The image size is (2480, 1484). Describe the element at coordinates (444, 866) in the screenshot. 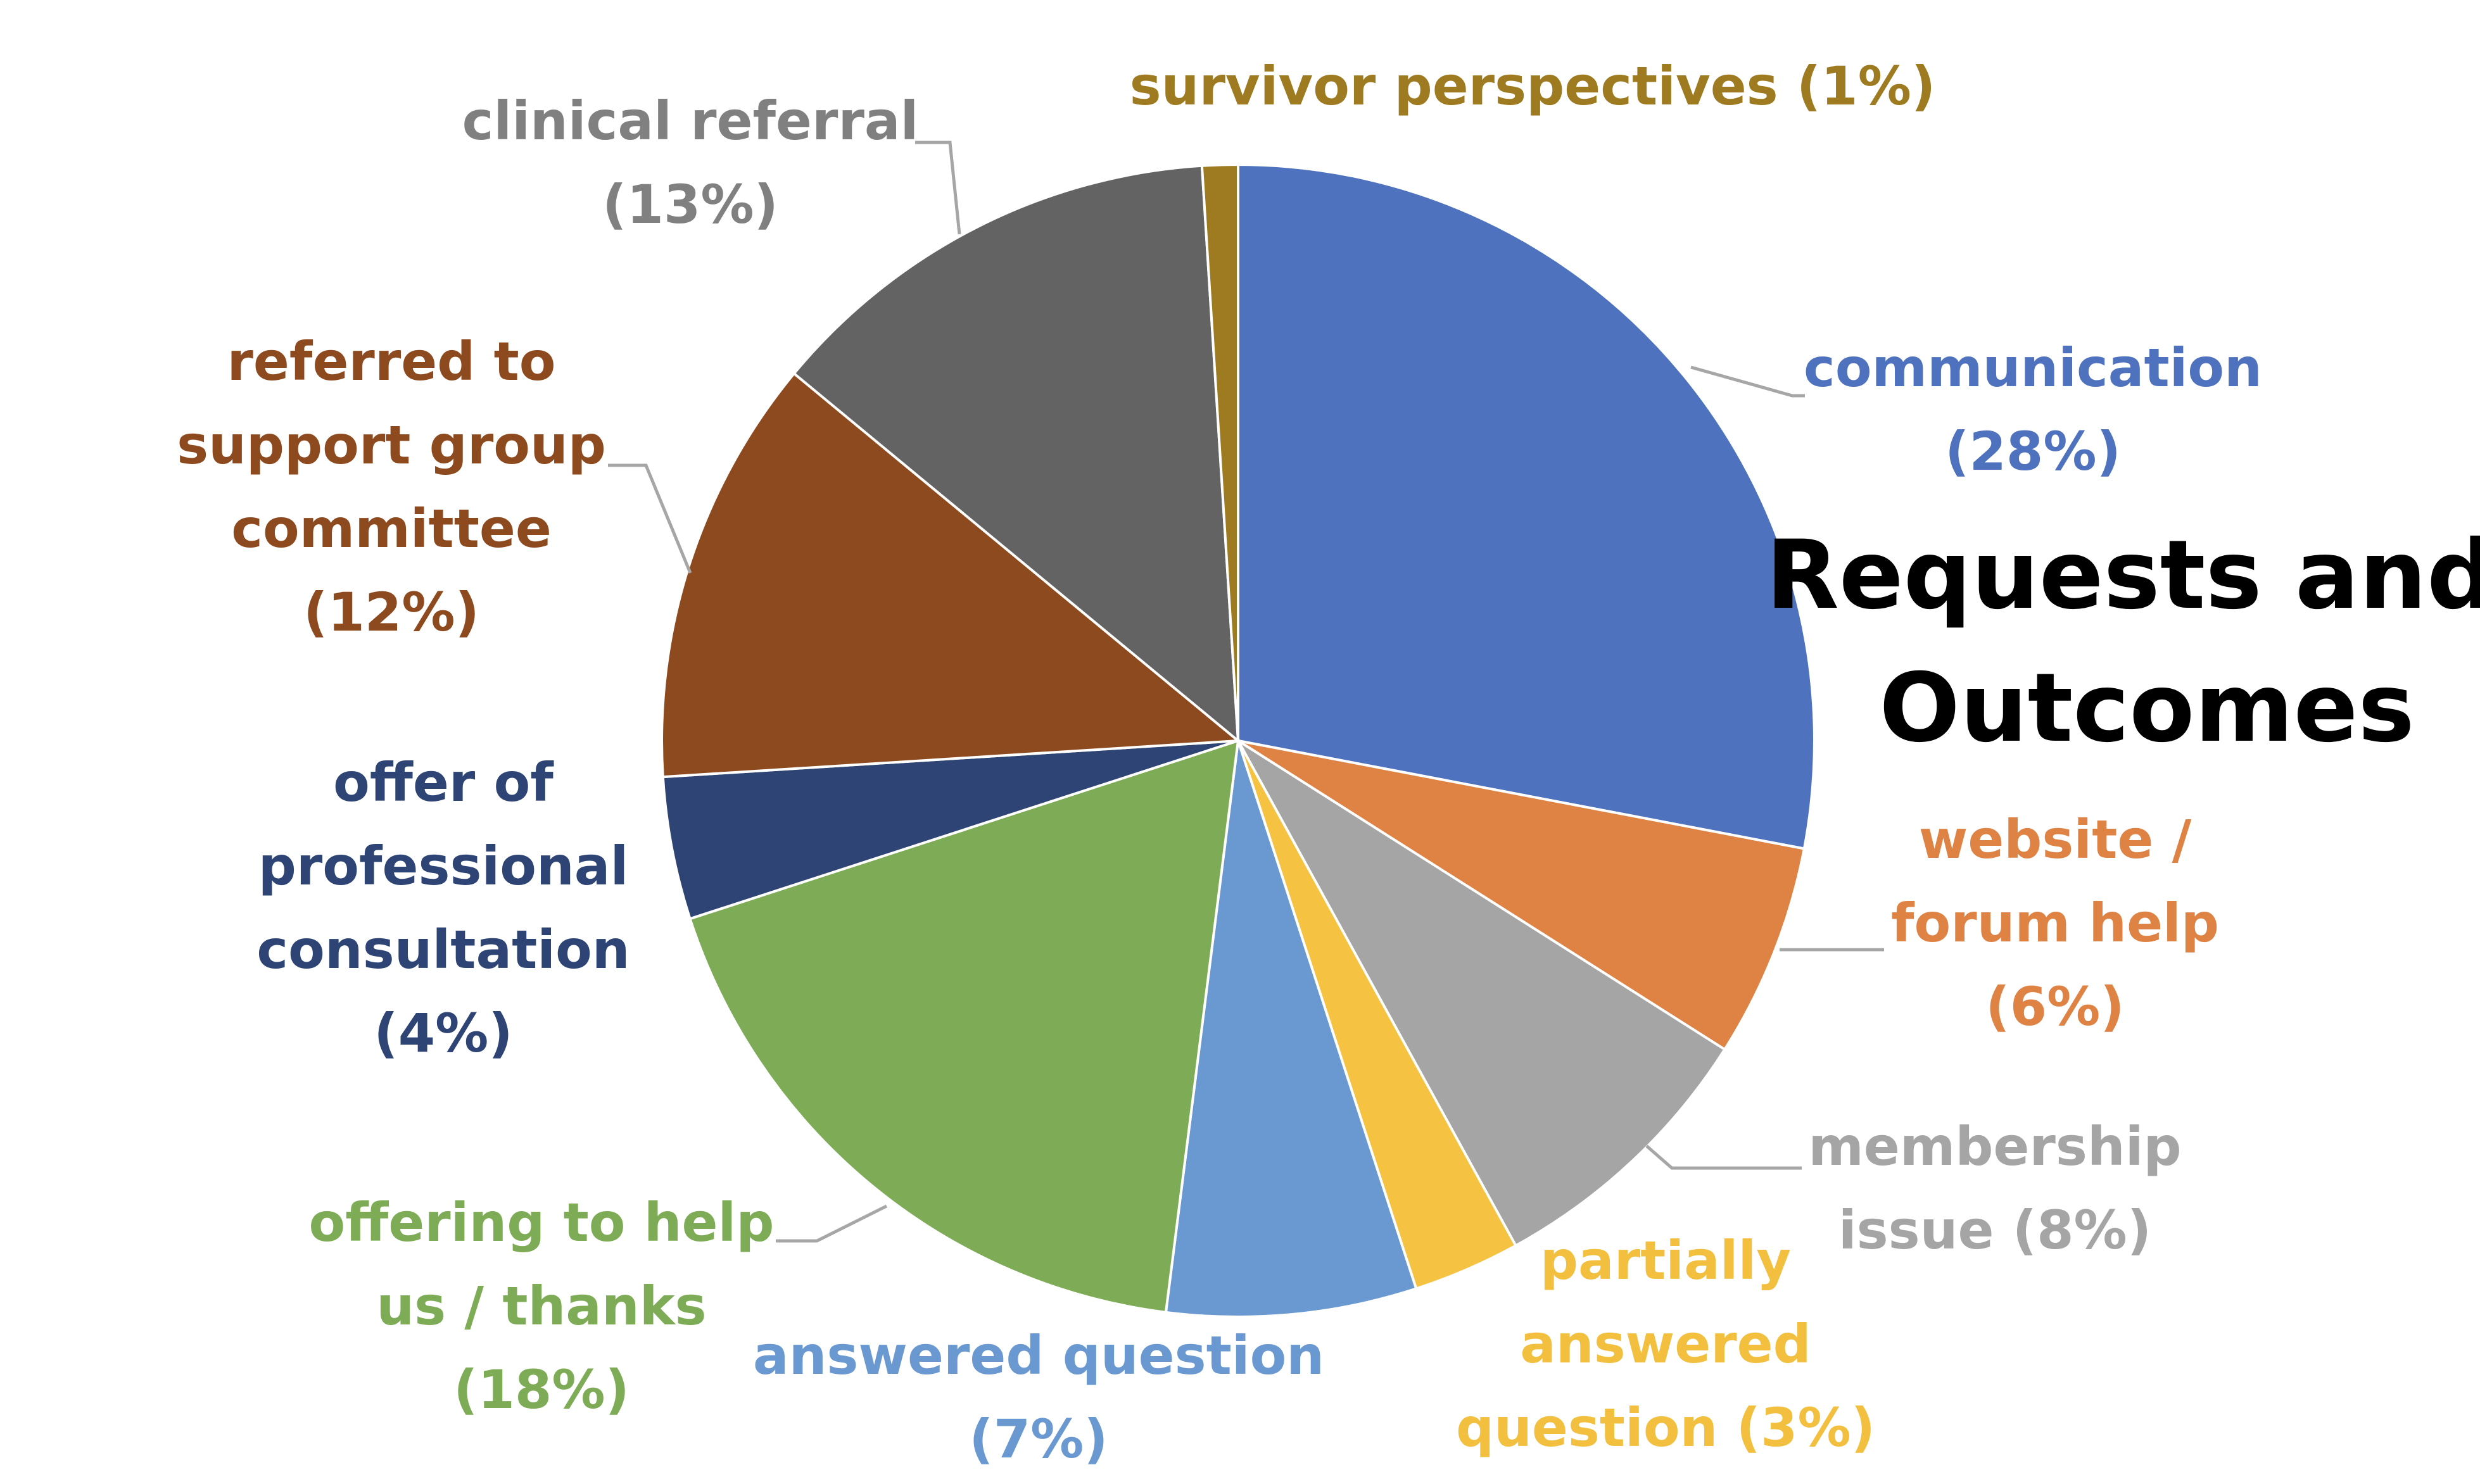

I see `label-line: professional` at that location.